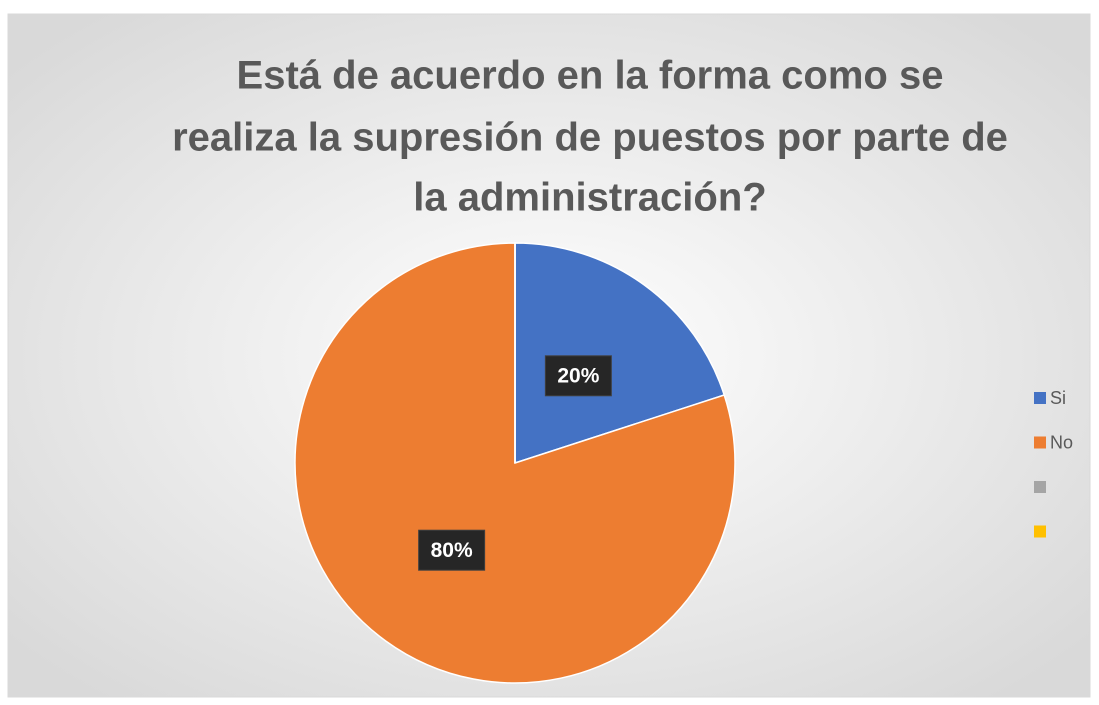 The height and width of the screenshot is (705, 1099). What do you see at coordinates (620, 353) in the screenshot?
I see `pie-slice` at bounding box center [620, 353].